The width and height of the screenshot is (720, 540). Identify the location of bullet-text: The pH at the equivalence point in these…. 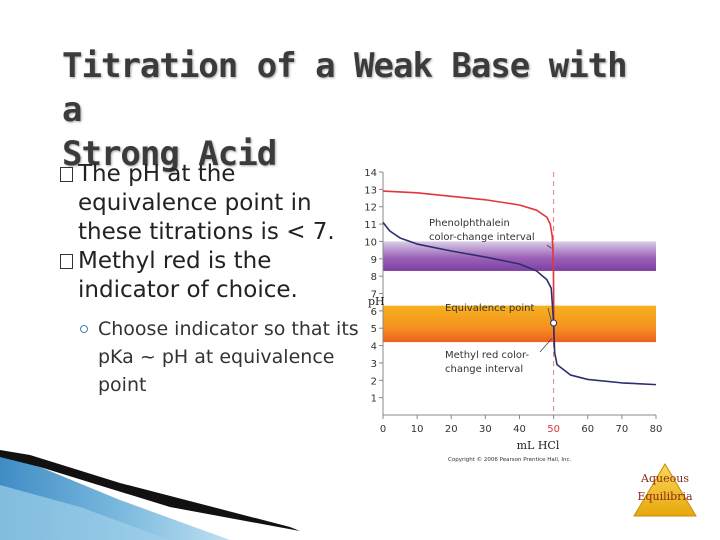
(206, 203).